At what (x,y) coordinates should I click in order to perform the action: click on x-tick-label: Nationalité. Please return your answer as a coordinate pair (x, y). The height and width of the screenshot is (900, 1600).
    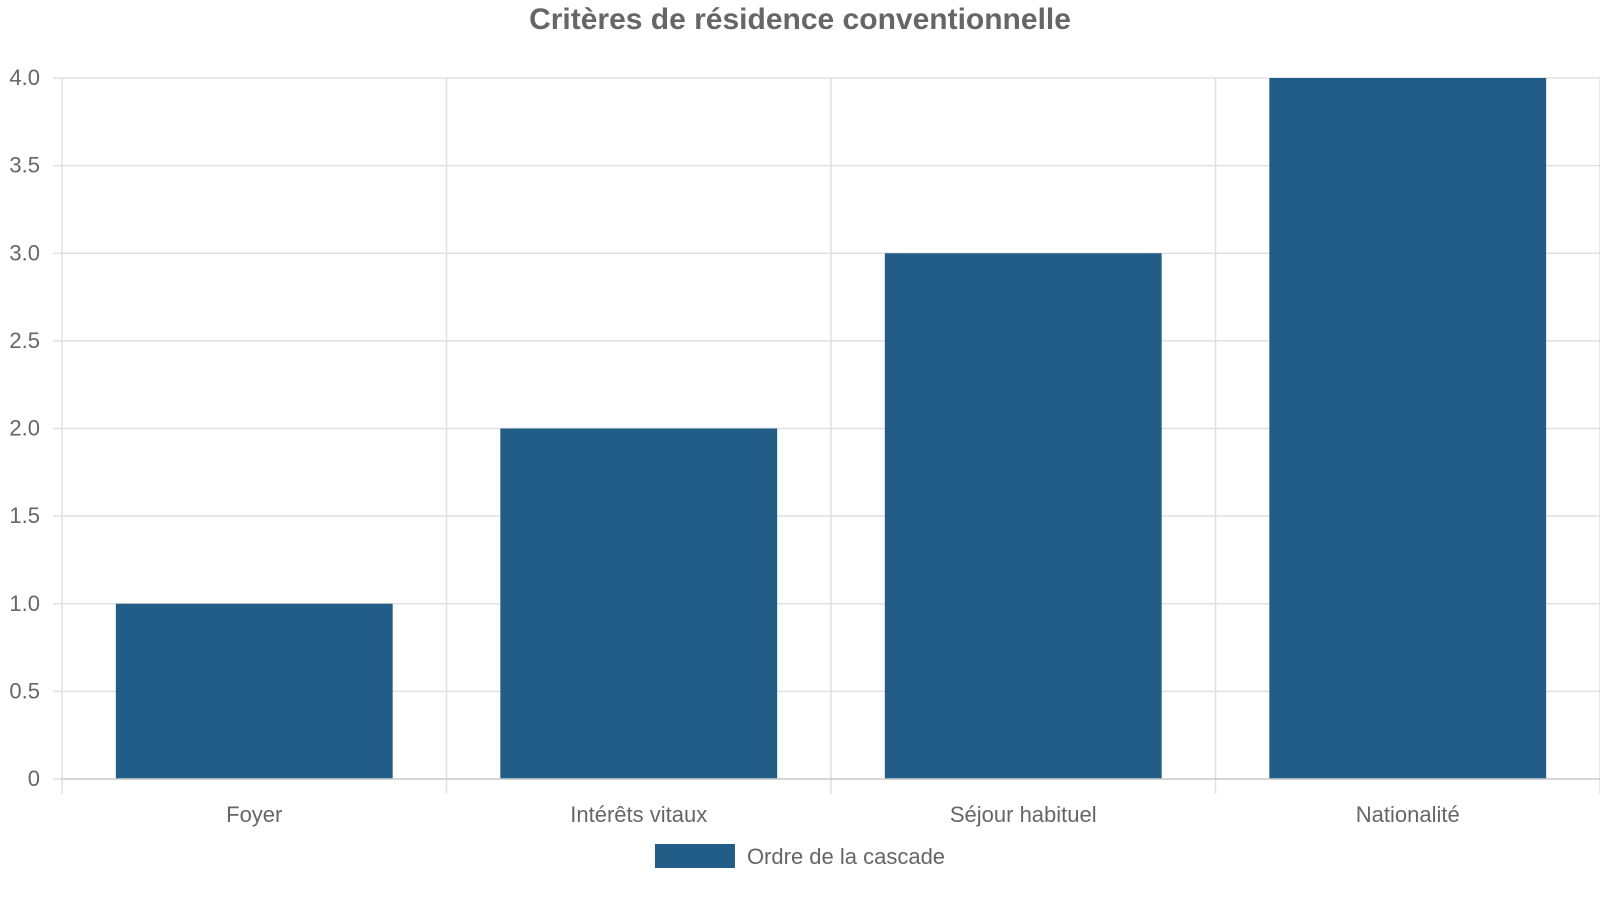
    Looking at the image, I should click on (1408, 814).